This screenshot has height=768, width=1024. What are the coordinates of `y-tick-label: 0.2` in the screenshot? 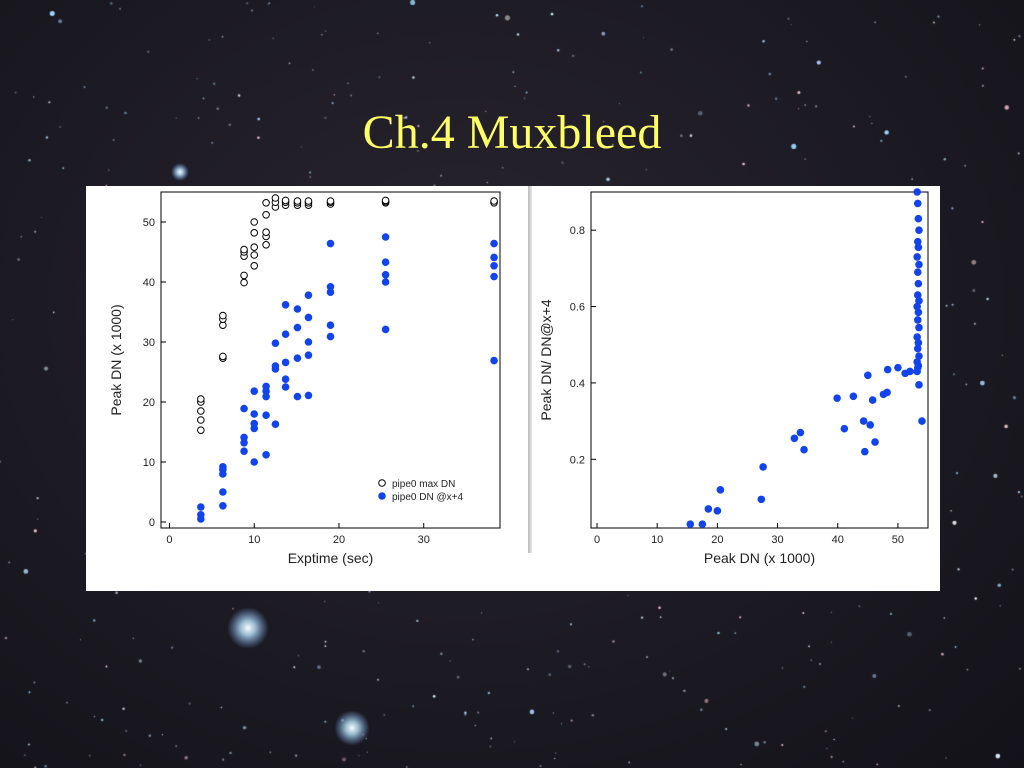 It's located at (577, 460).